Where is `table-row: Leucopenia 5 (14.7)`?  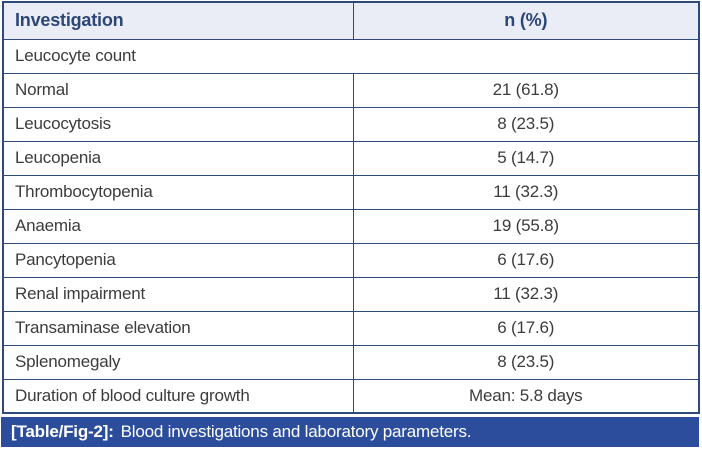
table-row: Leucopenia 5 (14.7) is located at coordinates (351, 158).